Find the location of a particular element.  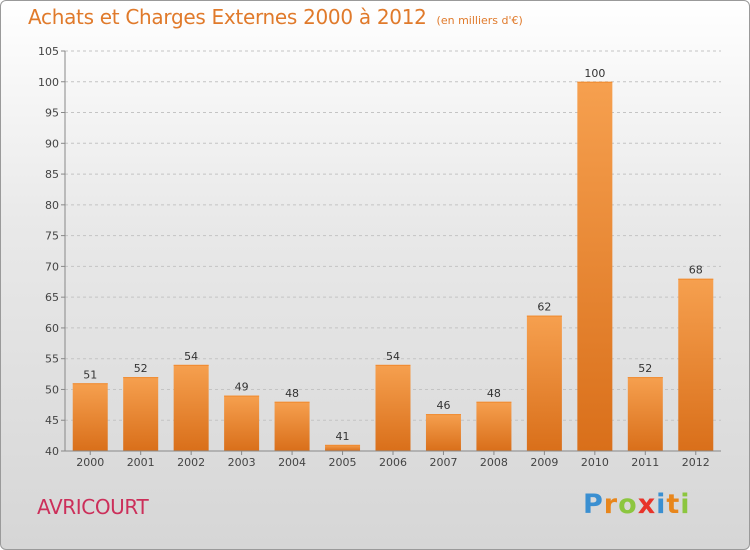

x-tick-label: 2003 is located at coordinates (242, 462).